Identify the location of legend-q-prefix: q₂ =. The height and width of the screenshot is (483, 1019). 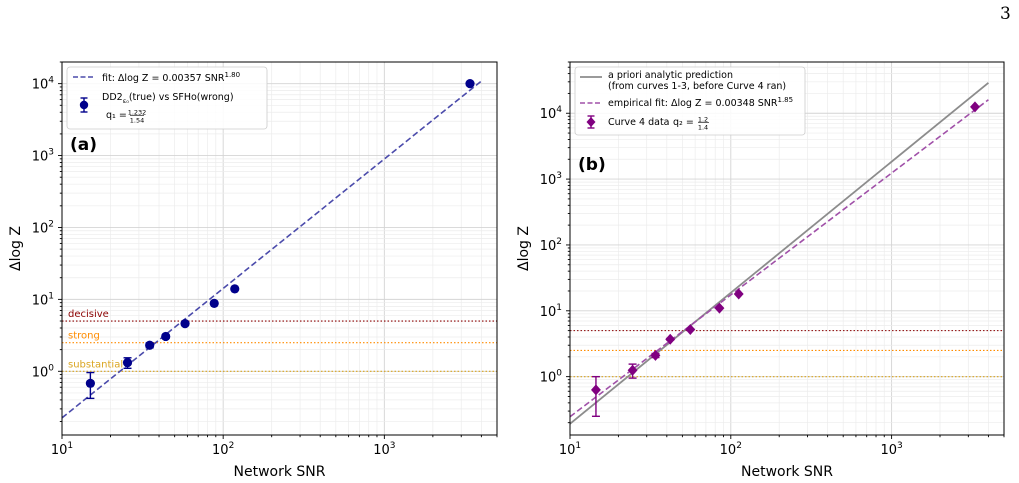
(683, 122).